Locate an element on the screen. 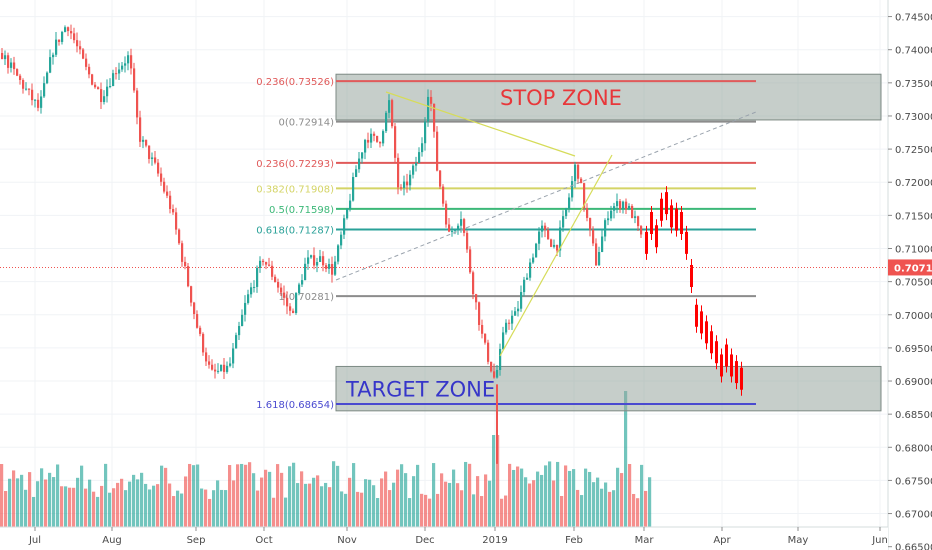 The image size is (932, 550). time-tick-label: May is located at coordinates (798, 540).